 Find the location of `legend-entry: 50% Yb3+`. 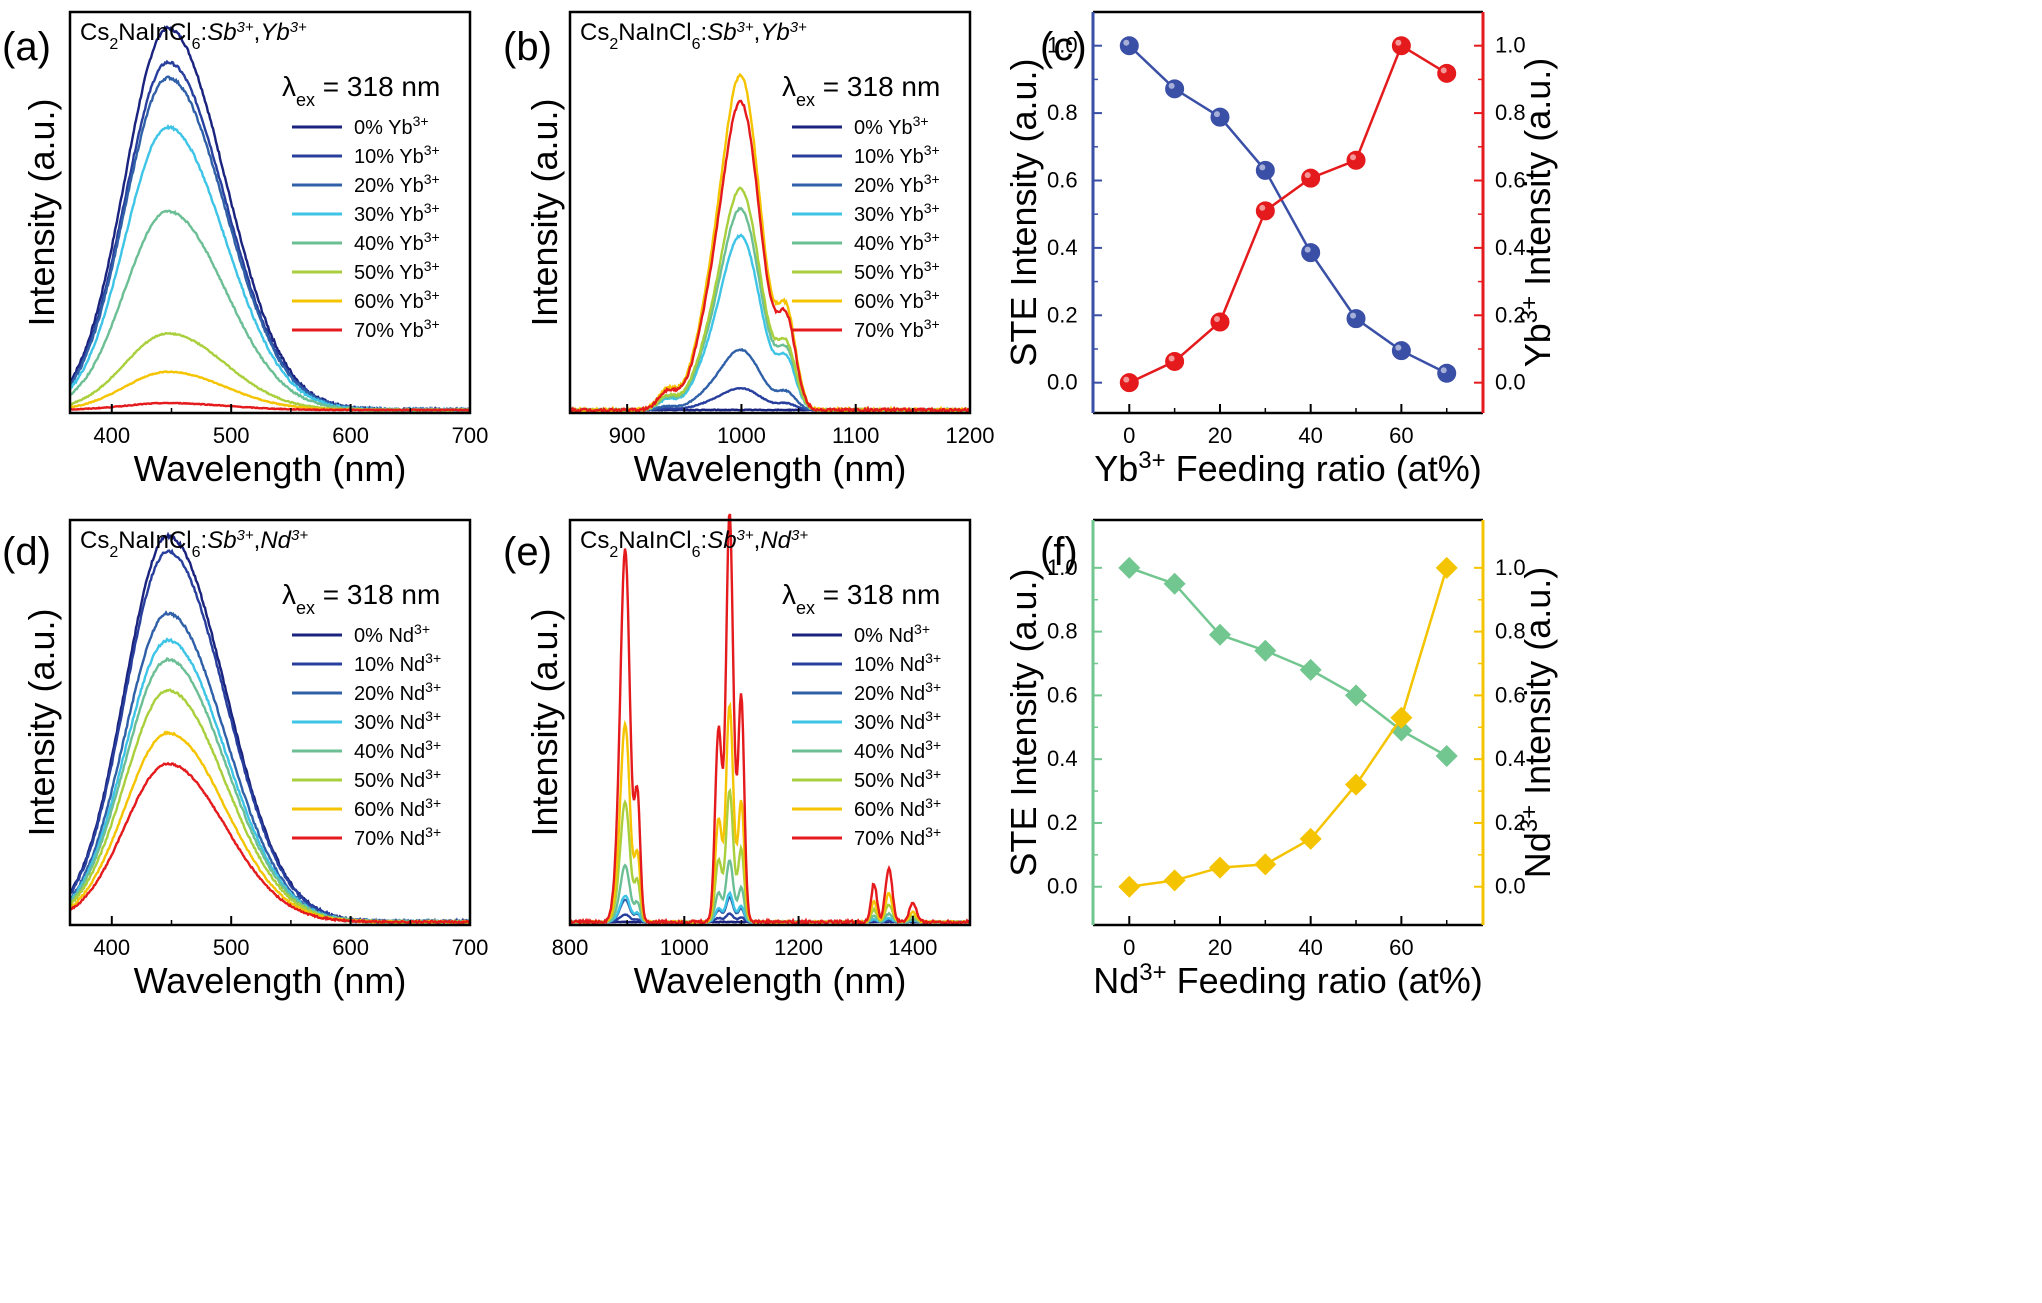

legend-entry: 50% Yb3+ is located at coordinates (397, 271).